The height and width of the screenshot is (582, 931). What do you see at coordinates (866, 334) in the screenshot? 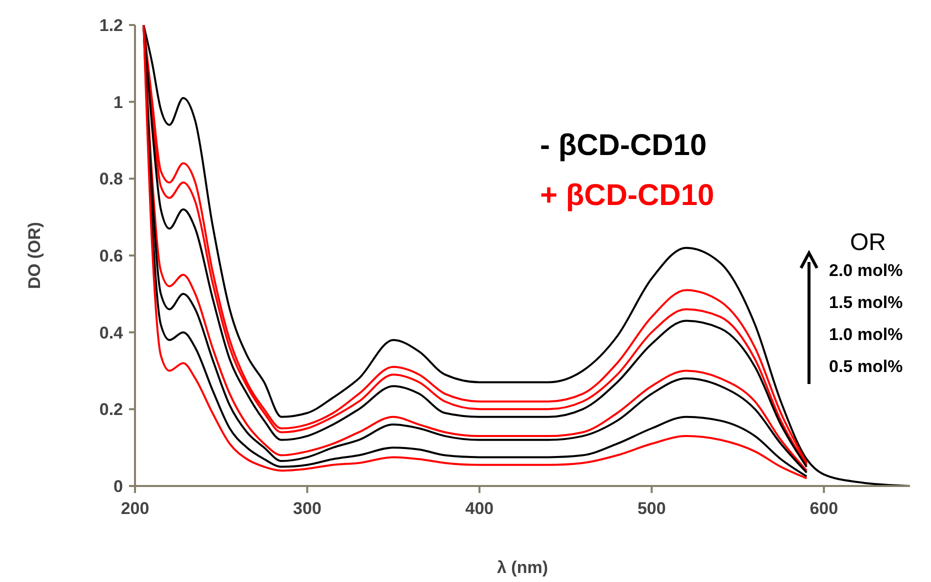
I see `annotation: 1.0 mol%` at bounding box center [866, 334].